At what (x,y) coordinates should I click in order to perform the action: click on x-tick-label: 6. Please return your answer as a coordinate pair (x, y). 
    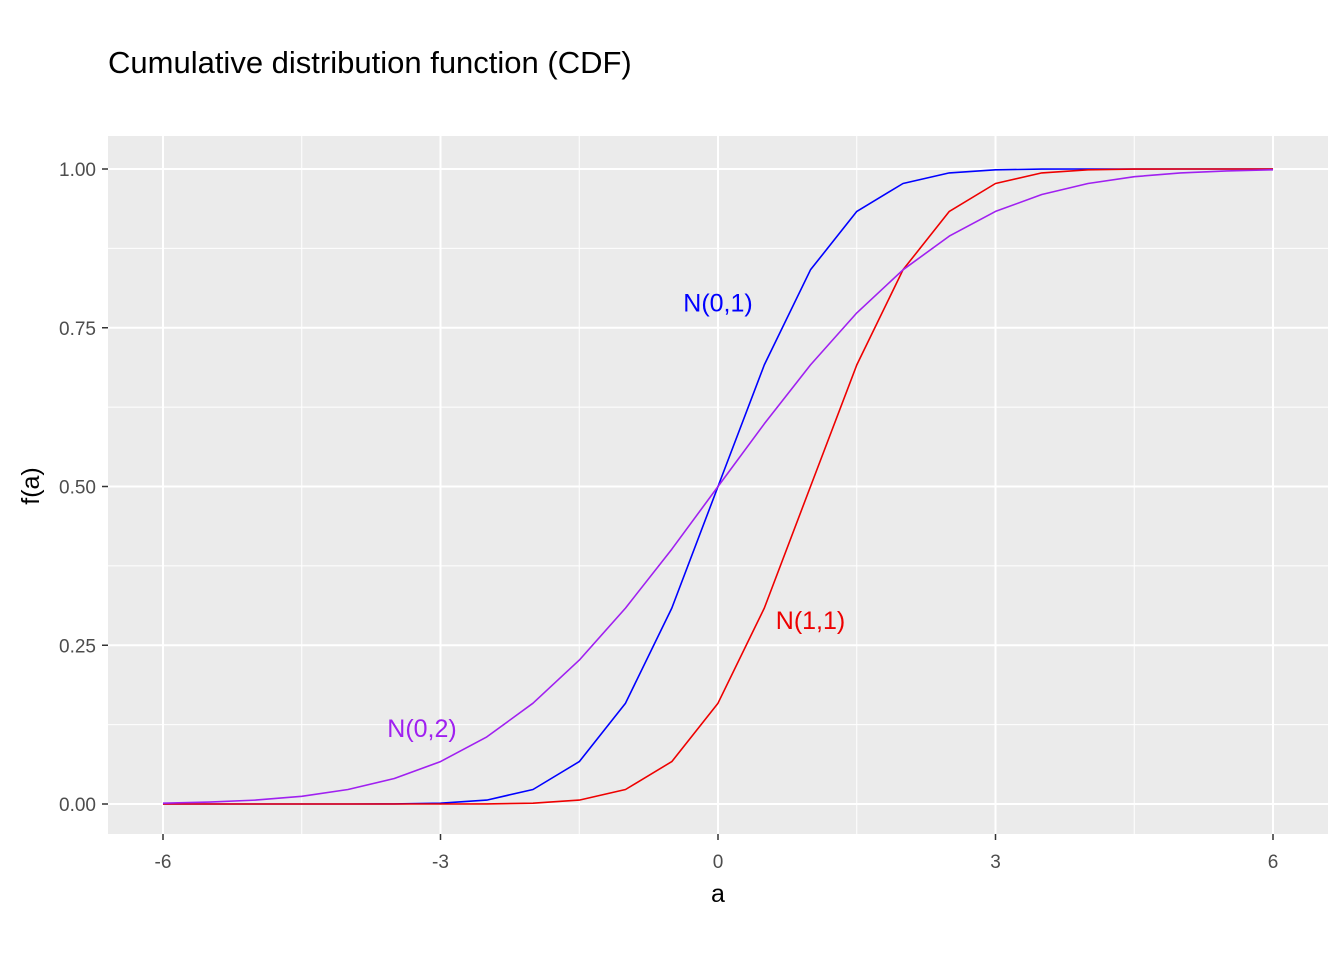
    Looking at the image, I should click on (1273, 862).